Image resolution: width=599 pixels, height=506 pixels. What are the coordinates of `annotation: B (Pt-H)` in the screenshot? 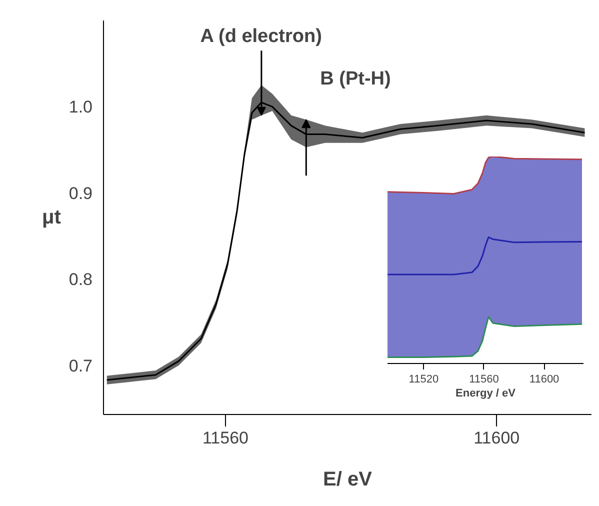 It's located at (355, 79).